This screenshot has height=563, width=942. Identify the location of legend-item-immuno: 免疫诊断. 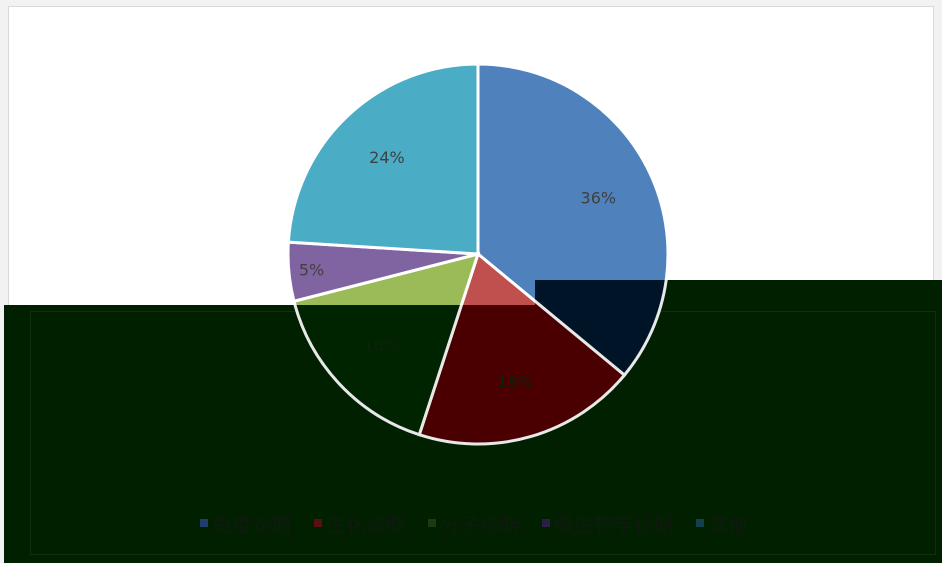
(246, 523).